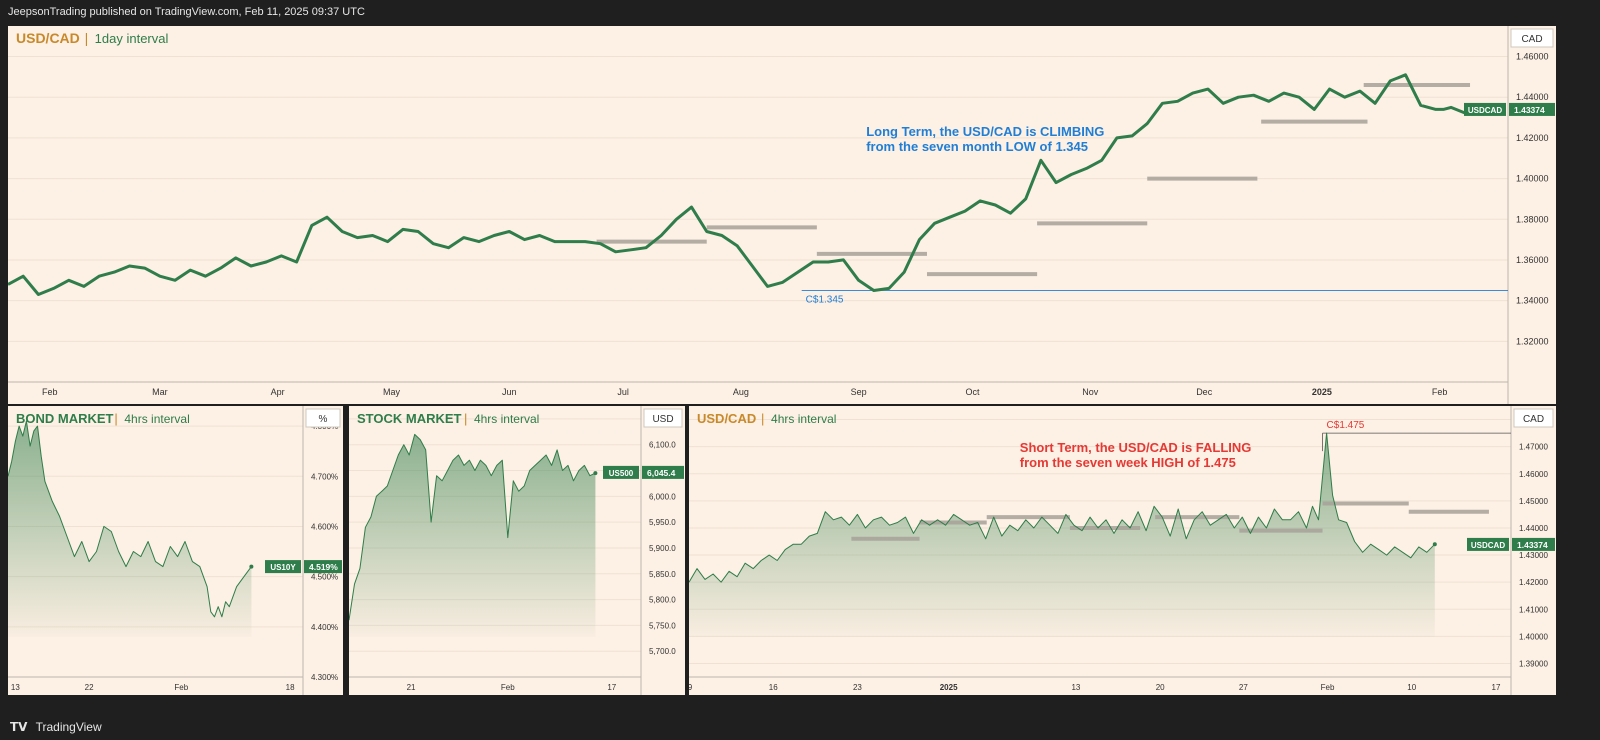 Image resolution: width=1600 pixels, height=740 pixels. Describe the element at coordinates (662, 574) in the screenshot. I see `y-tick-label: 5,850.0` at that location.